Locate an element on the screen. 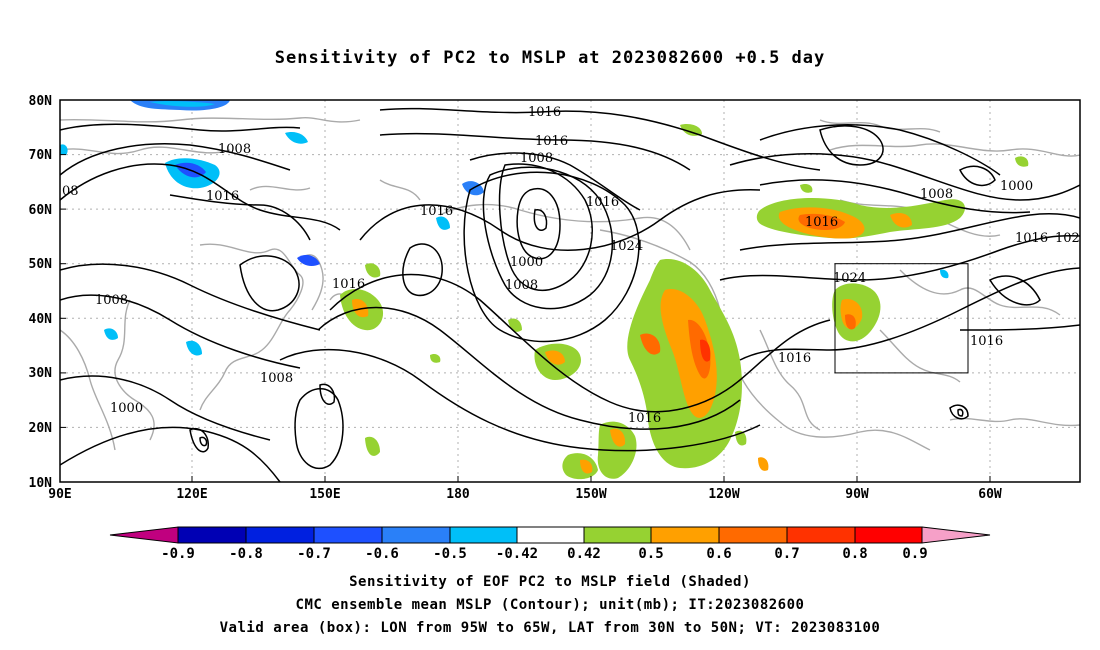  colorbar-high-arrow is located at coordinates (956, 535).